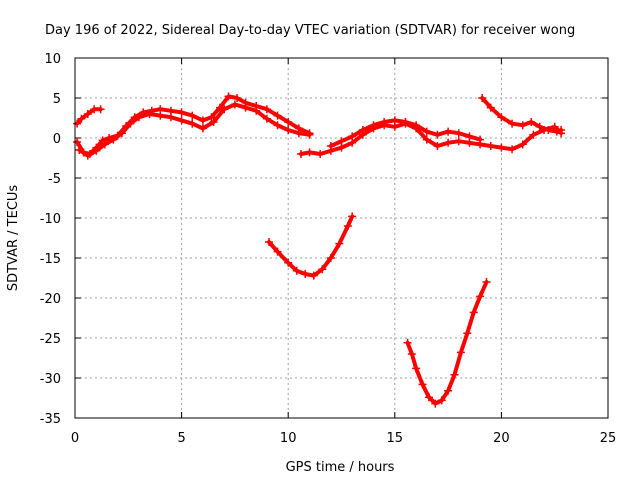 The image size is (640, 480). I want to click on series-arc-d, so click(431, 138).